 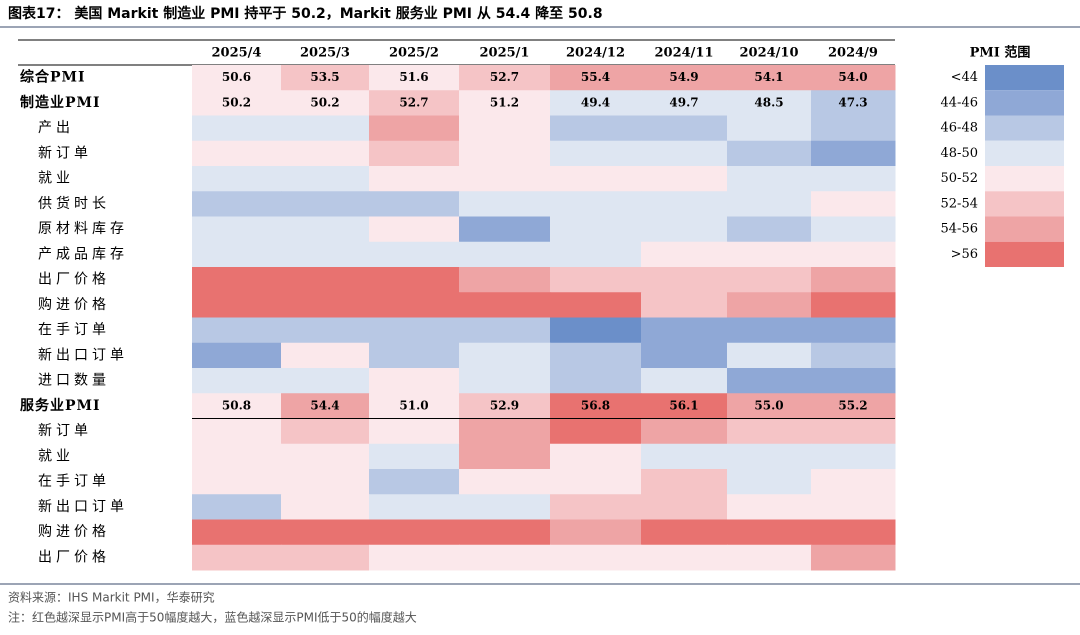 I want to click on row-label: 出厂价格, so click(x=74, y=557).